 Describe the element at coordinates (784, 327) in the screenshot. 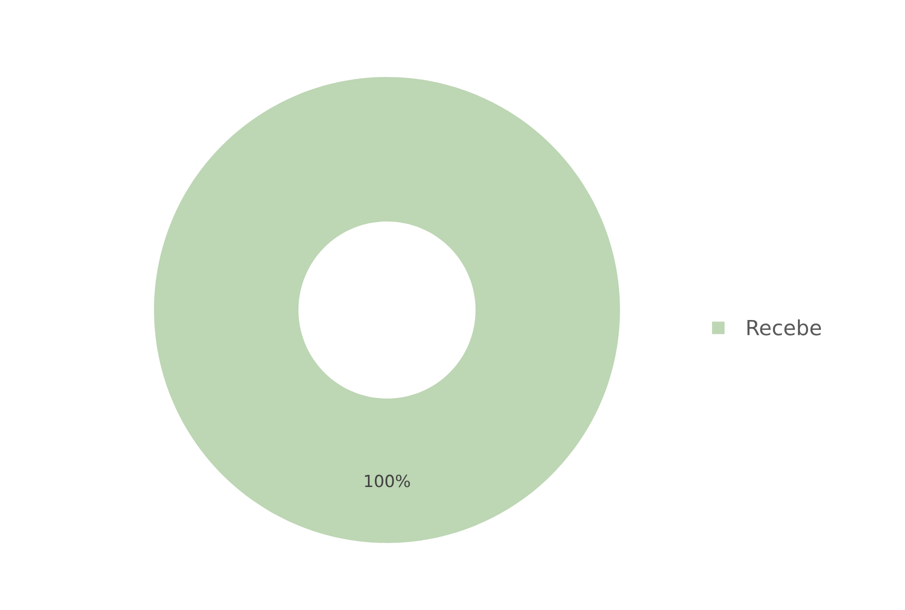

I see `legend-label: Recebe` at that location.